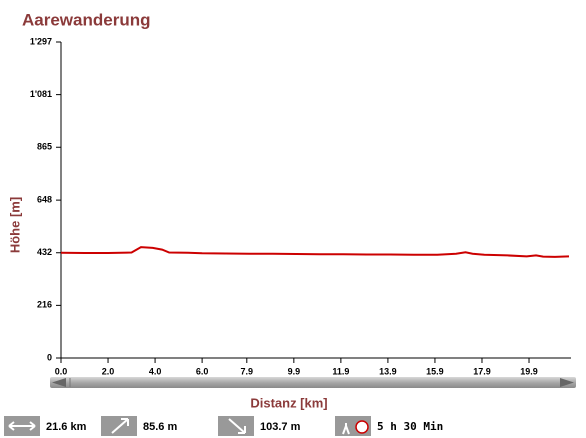  What do you see at coordinates (44, 147) in the screenshot?
I see `y-tick-label: 865` at bounding box center [44, 147].